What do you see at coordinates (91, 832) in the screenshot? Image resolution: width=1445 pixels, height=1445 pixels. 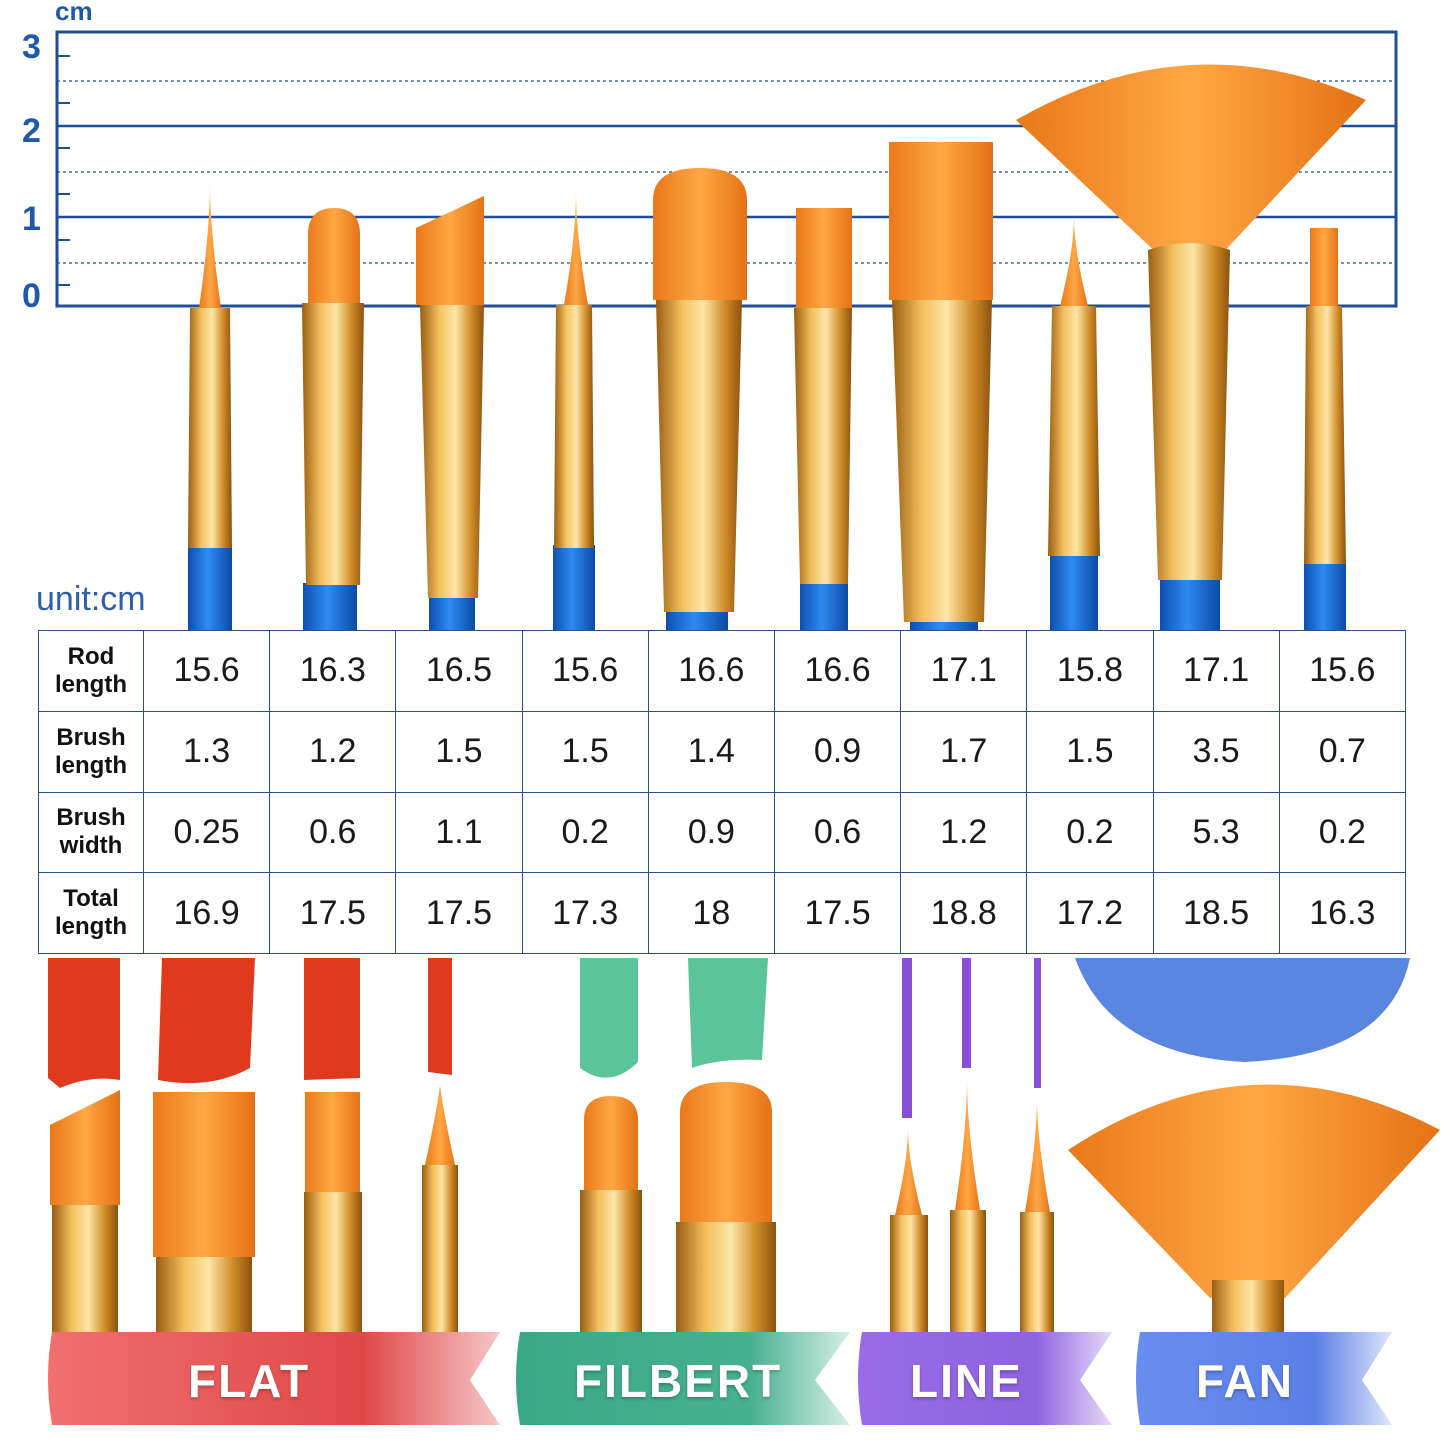 I see `row-header: Brush width` at bounding box center [91, 832].